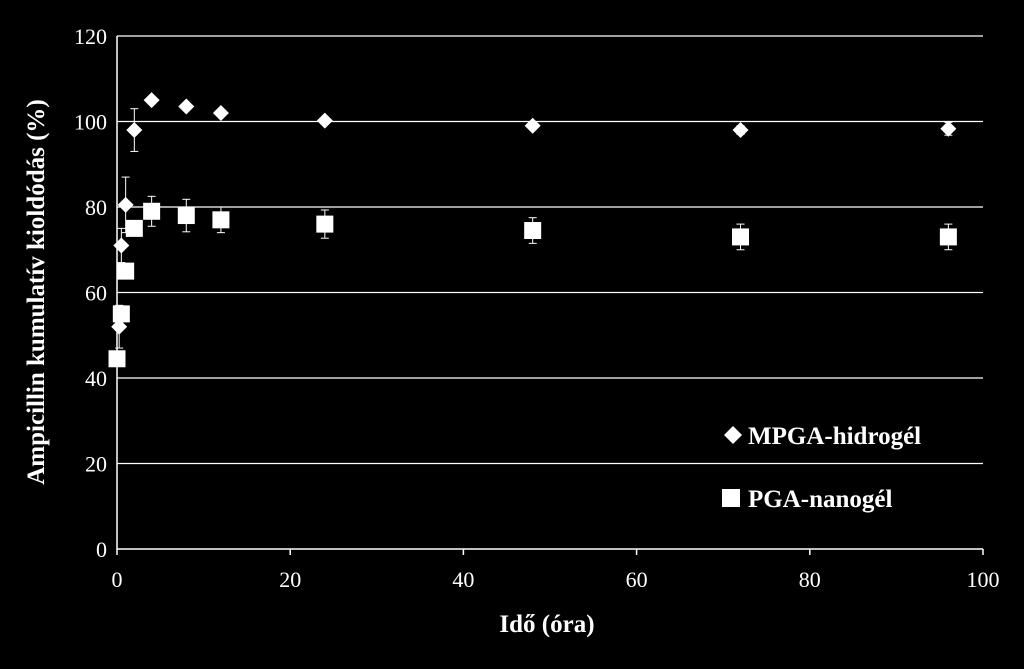  Describe the element at coordinates (36, 292) in the screenshot. I see `y-axis-title: Ampicillin kumulatív kioldódás (%)` at that location.